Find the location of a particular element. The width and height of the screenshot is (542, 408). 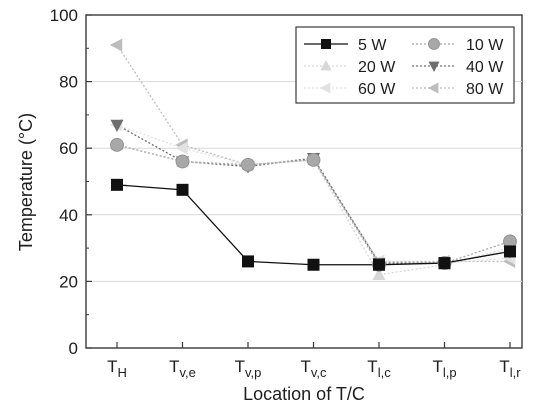

y-tick-label: 0 is located at coordinates (73, 348).